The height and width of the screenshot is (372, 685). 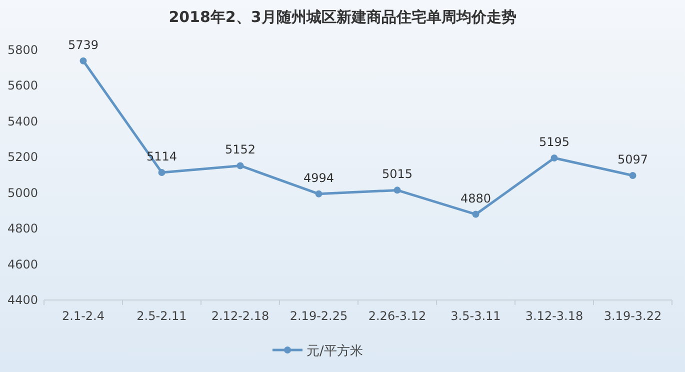 I want to click on y-tick-label: 4800, so click(x=22, y=229).